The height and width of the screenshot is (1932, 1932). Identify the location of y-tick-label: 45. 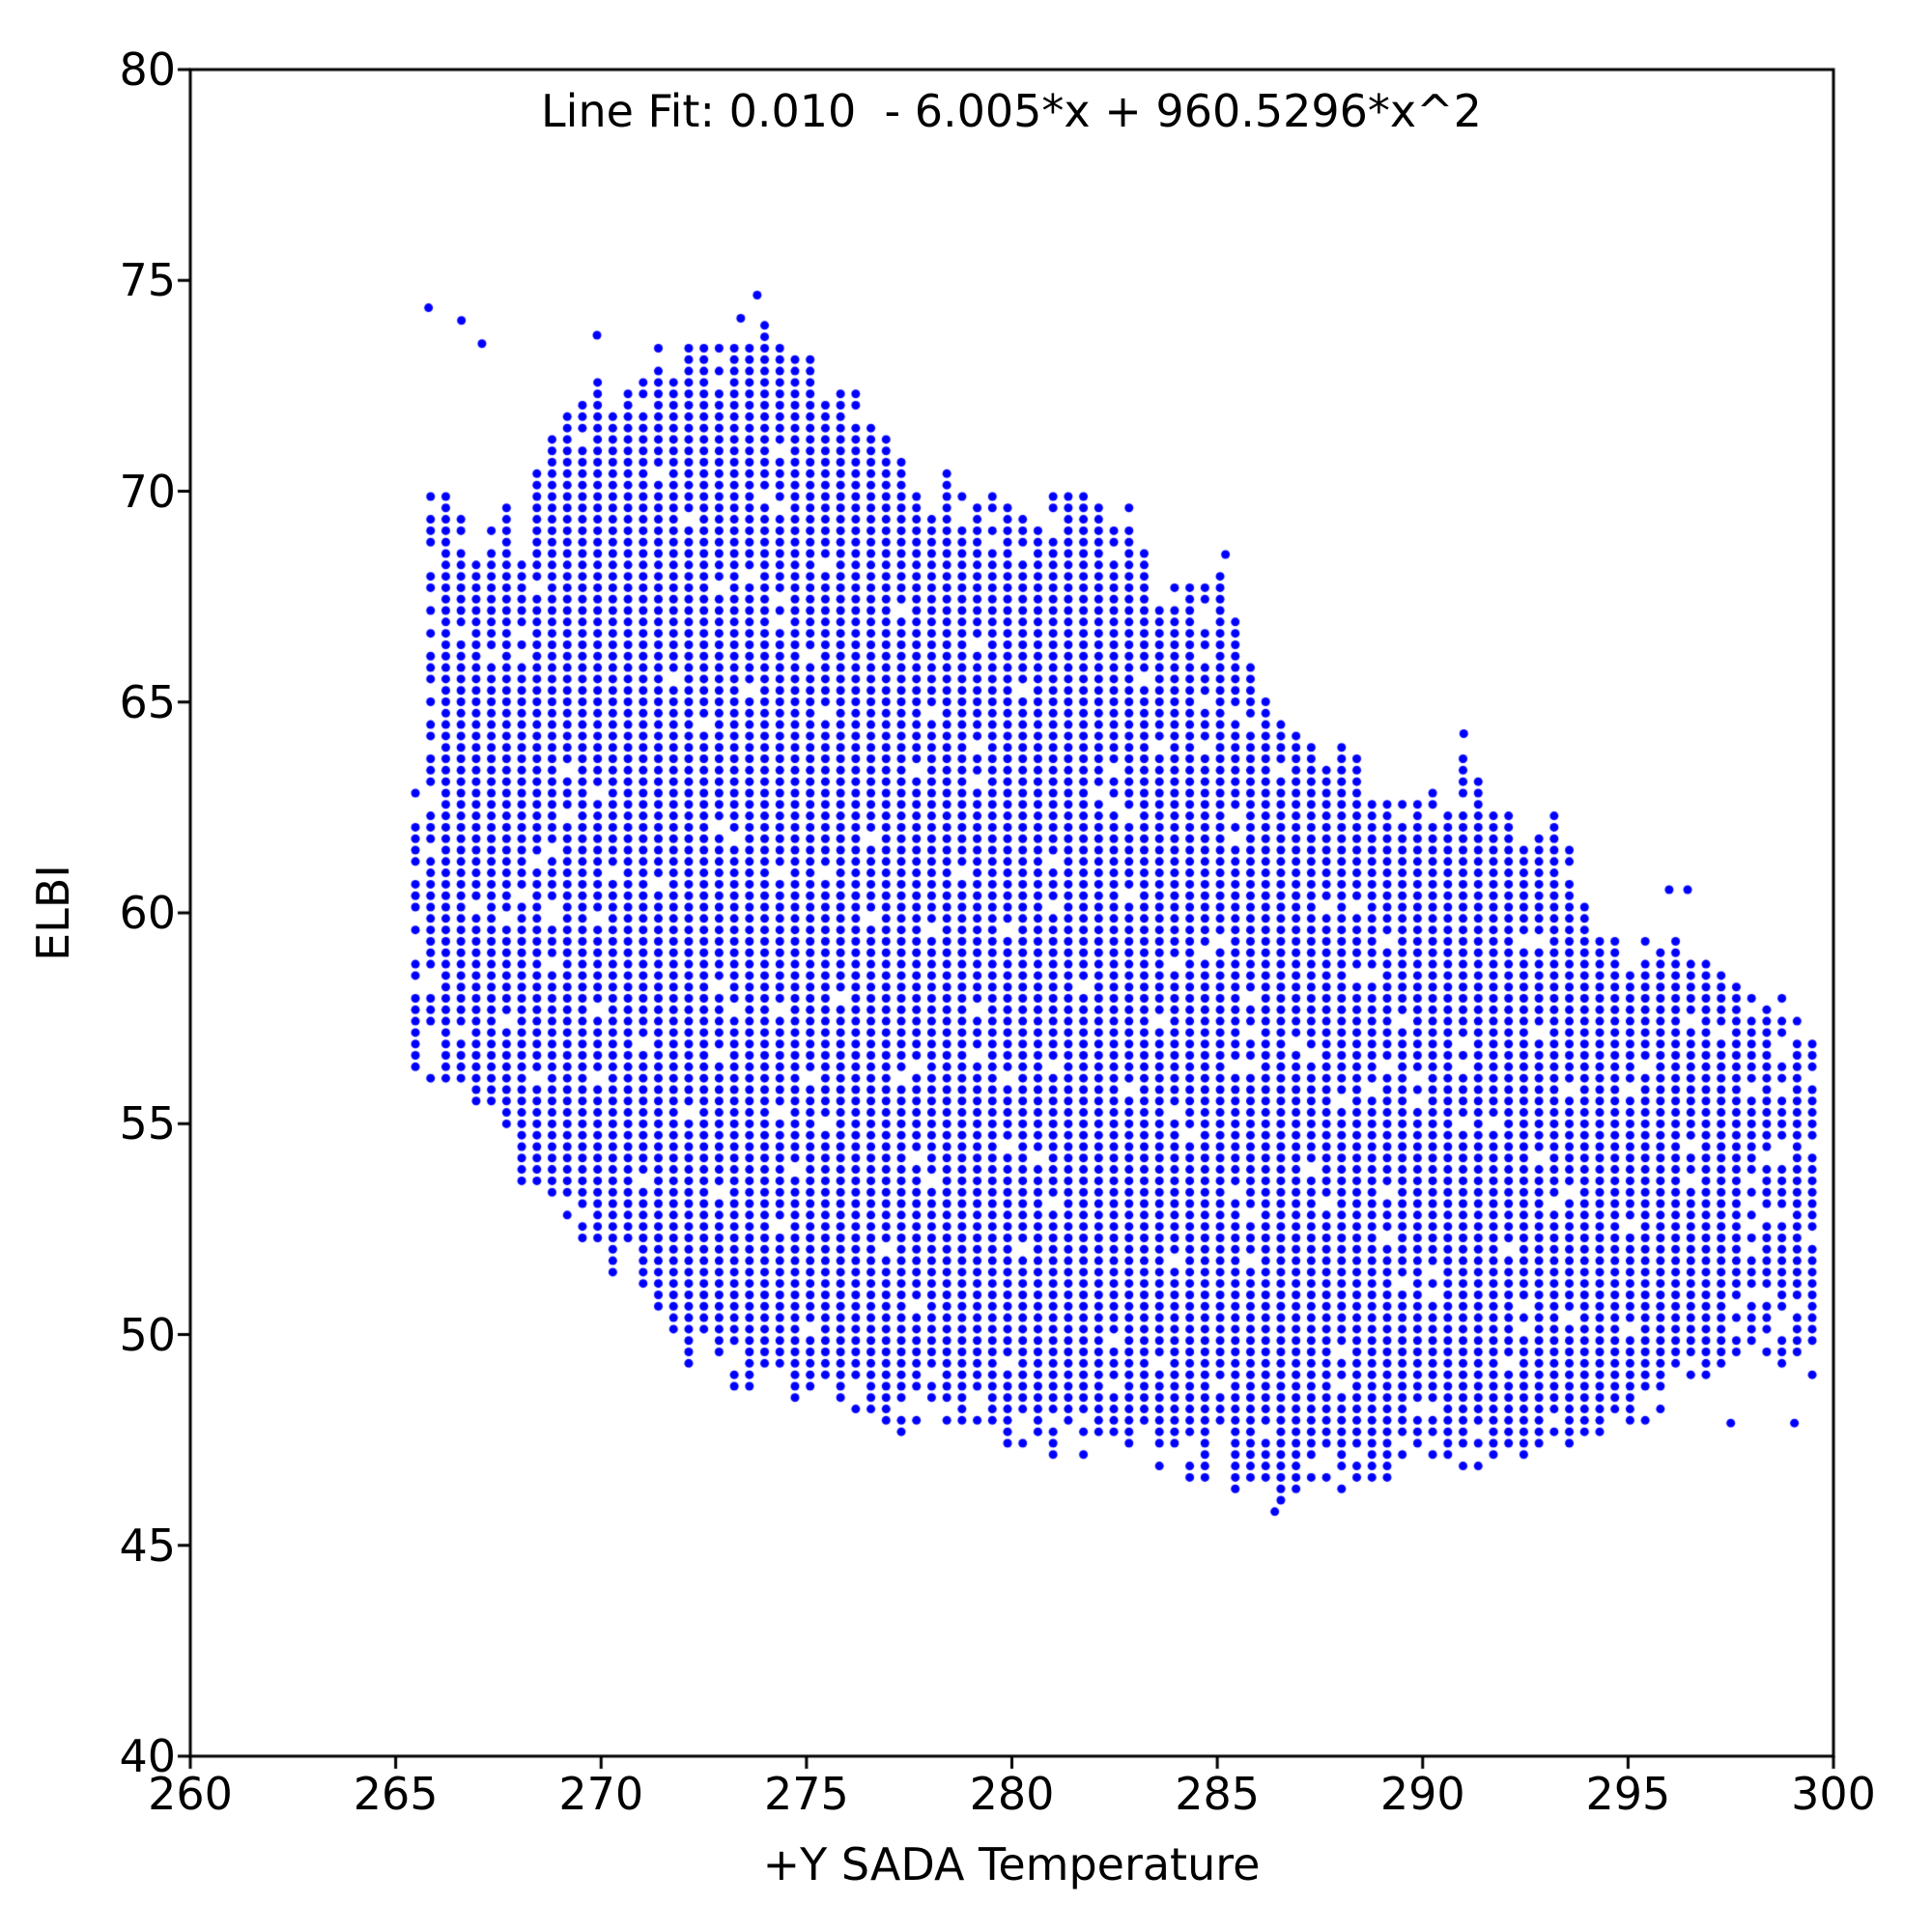
(147, 1545).